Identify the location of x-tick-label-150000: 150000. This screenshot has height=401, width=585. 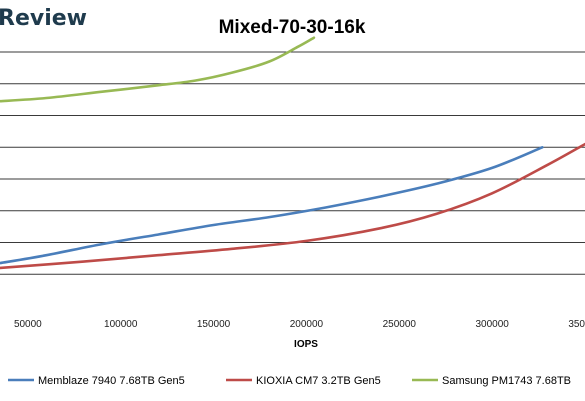
(214, 324).